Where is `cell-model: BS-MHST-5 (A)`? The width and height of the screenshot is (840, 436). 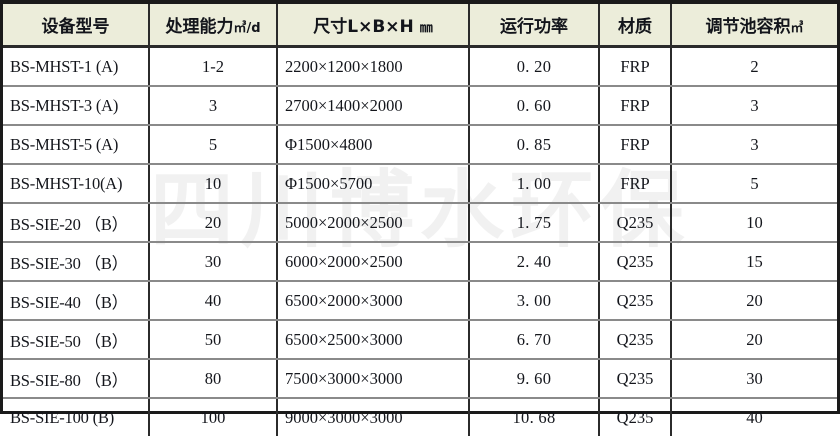
cell-model: BS-MHST-5 (A) is located at coordinates (76, 144).